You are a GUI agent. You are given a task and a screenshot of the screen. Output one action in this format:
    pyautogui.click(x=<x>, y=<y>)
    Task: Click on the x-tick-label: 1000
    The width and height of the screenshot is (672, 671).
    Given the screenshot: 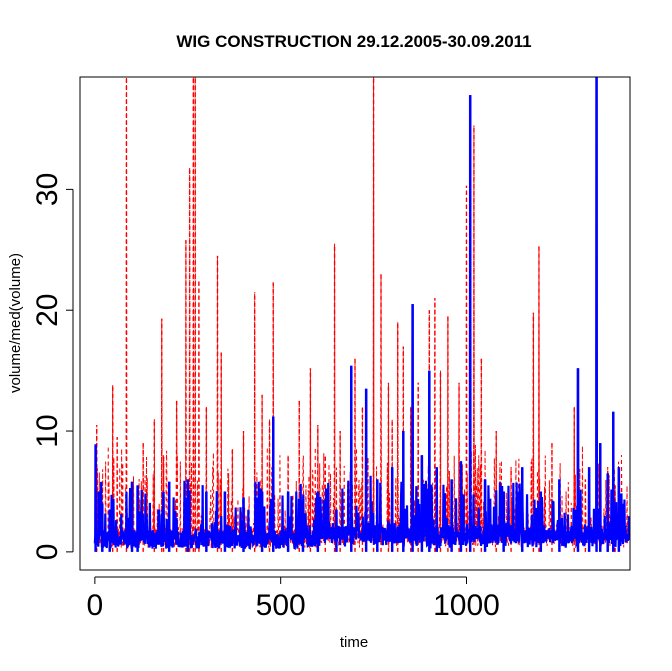 What is the action you would take?
    pyautogui.click(x=466, y=605)
    